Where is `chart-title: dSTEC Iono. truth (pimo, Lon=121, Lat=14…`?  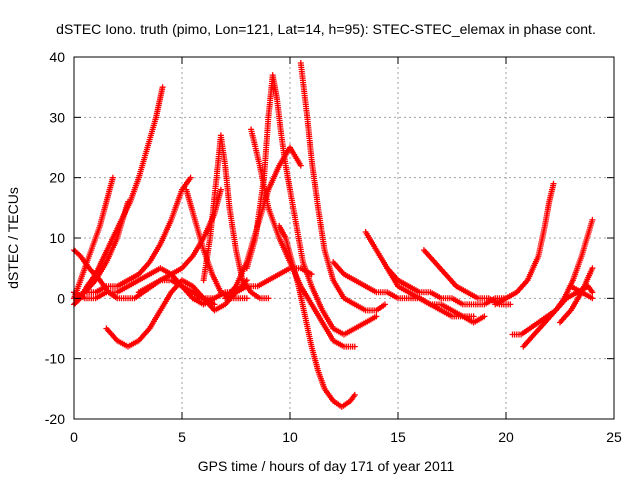
chart-title: dSTEC Iono. truth (pimo, Lon=121, Lat=14… is located at coordinates (326, 29).